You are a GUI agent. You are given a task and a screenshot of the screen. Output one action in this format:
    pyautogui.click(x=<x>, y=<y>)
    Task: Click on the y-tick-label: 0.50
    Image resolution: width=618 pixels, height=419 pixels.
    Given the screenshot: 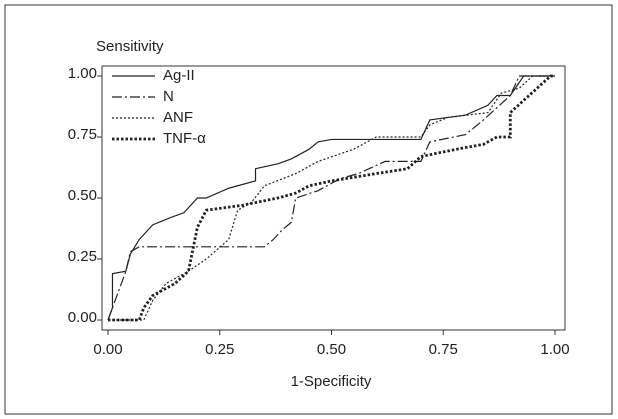 What is the action you would take?
    pyautogui.click(x=82, y=195)
    